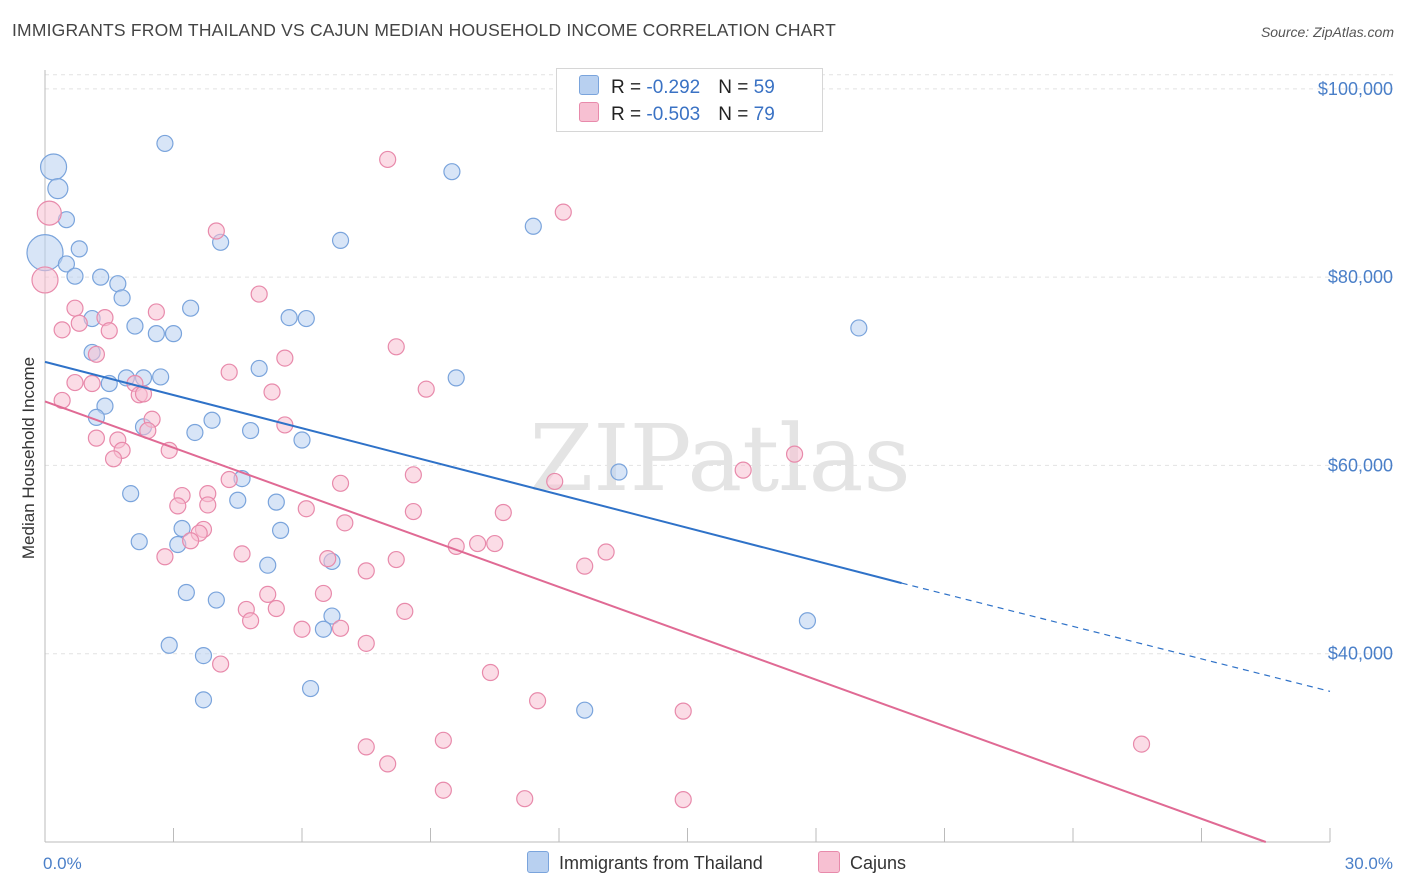  What do you see at coordinates (719, 458) in the screenshot?
I see `watermark: ZIPatlas` at bounding box center [719, 458].